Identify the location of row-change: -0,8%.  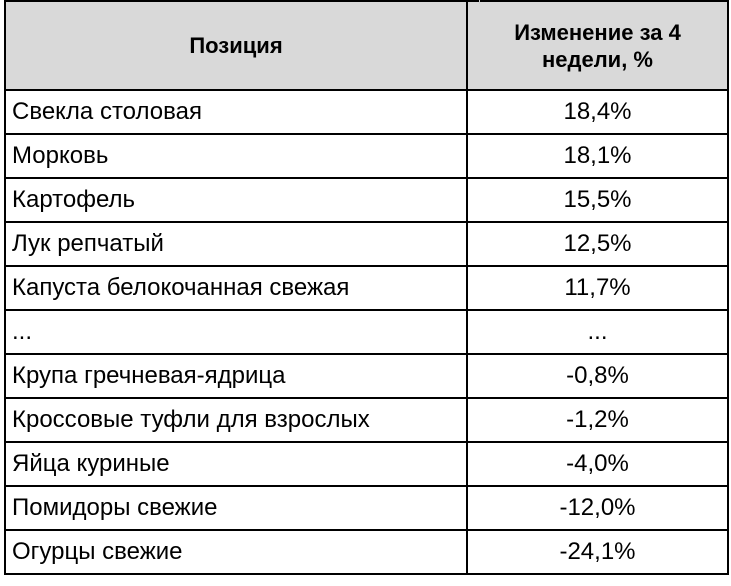
(597, 376).